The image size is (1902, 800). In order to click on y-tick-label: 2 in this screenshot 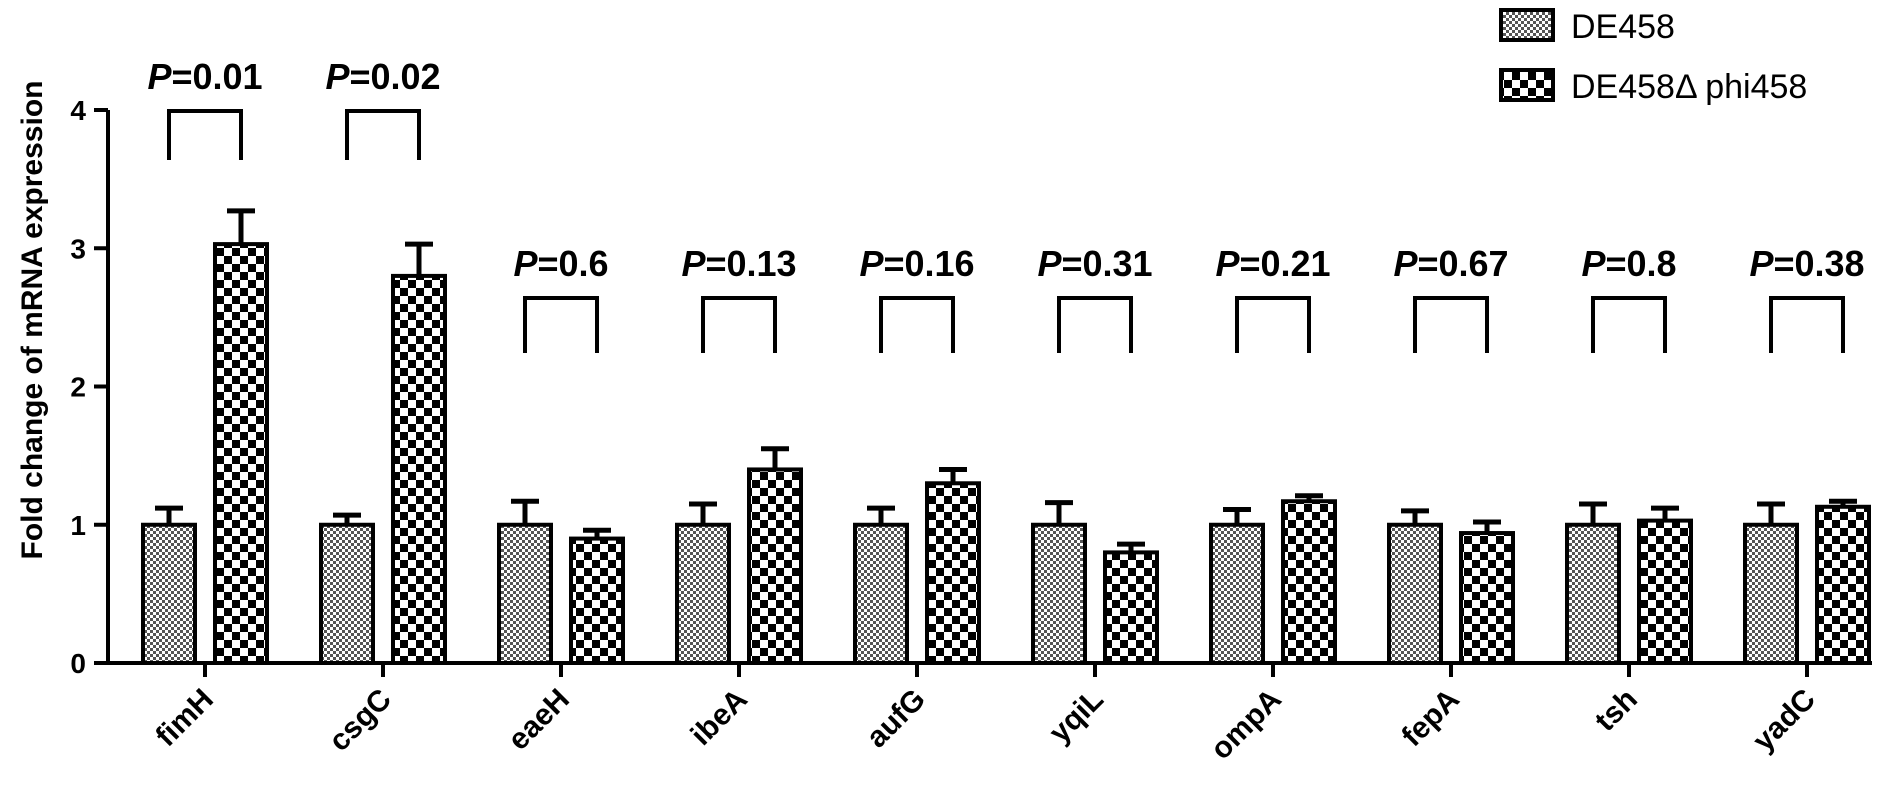, I will do `click(78, 387)`.